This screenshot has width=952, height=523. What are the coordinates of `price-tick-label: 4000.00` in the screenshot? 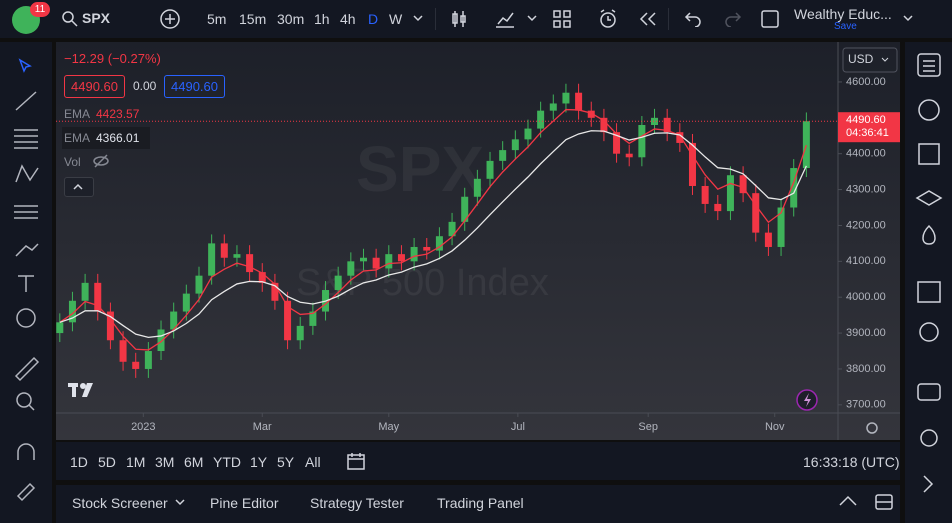 It's located at (866, 297).